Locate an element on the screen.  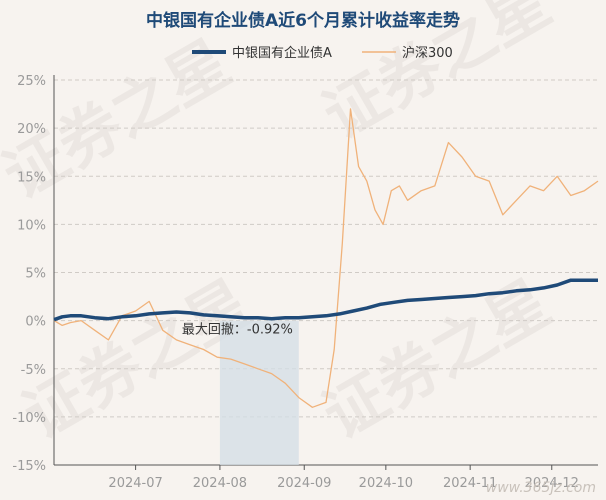
y-tick-label: -10% is located at coordinates (29, 418).